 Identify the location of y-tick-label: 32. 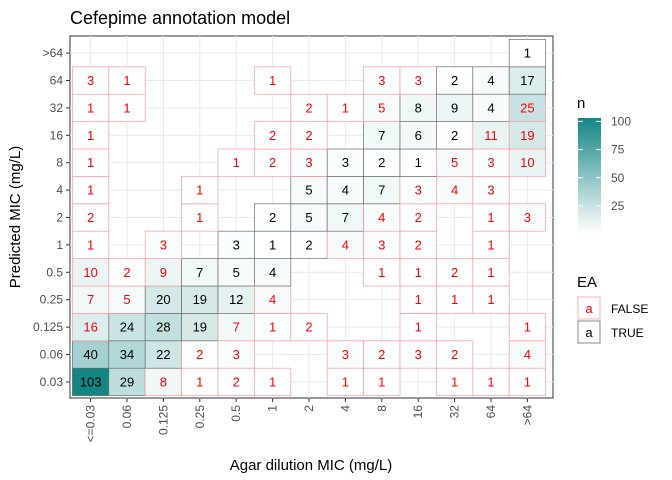
(57, 108).